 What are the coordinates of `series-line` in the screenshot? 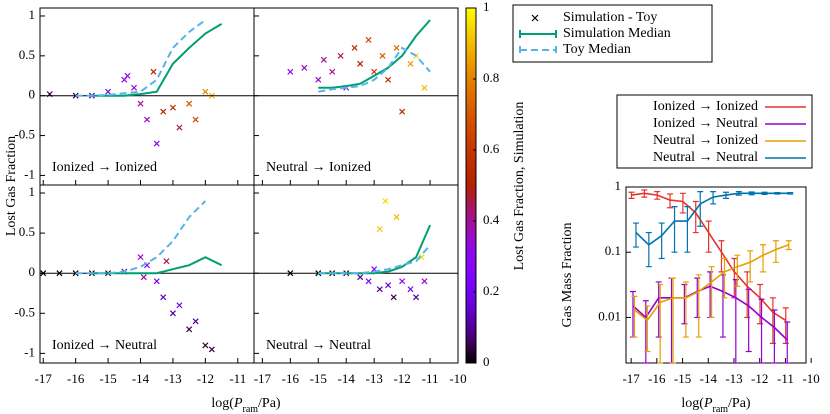 It's located at (709, 257).